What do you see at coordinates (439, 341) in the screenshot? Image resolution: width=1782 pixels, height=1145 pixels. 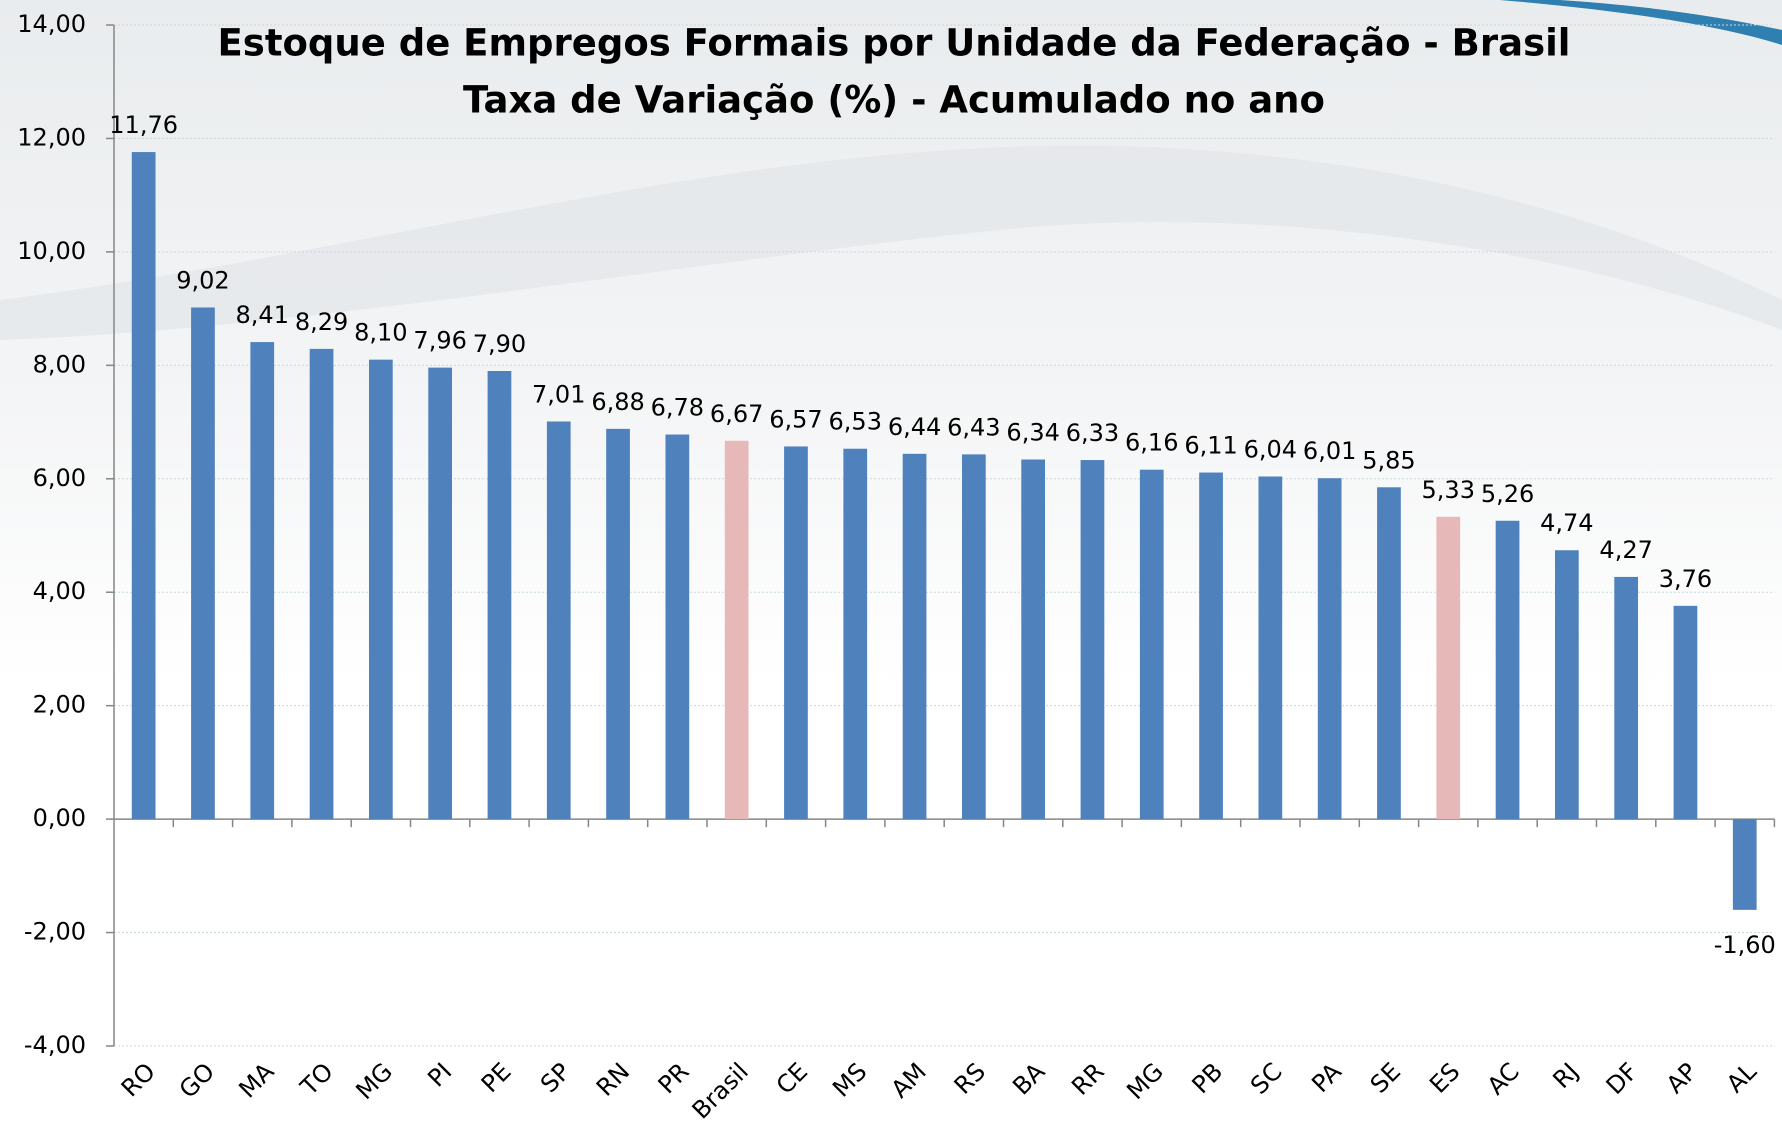 I see `value-label: 7,96` at bounding box center [439, 341].